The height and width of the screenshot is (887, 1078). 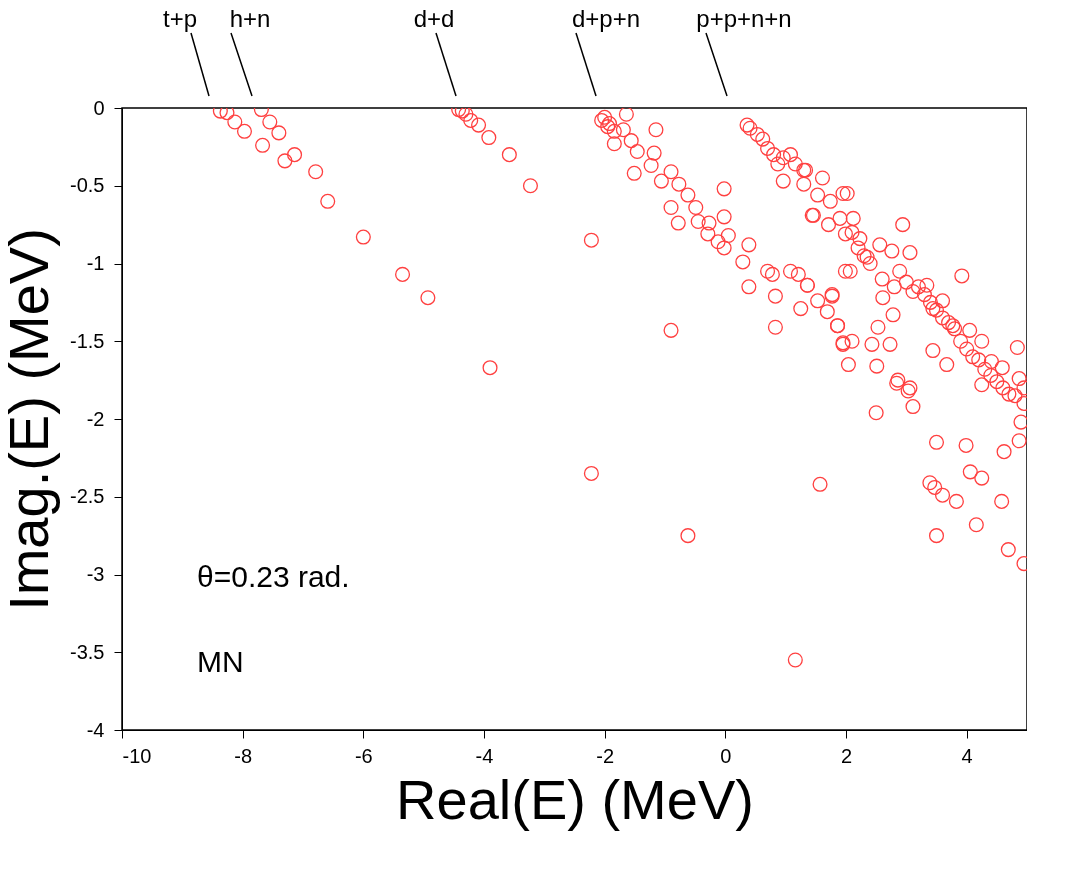 I want to click on y-axis-title: Imag.(E) (MeV), so click(x=30, y=419).